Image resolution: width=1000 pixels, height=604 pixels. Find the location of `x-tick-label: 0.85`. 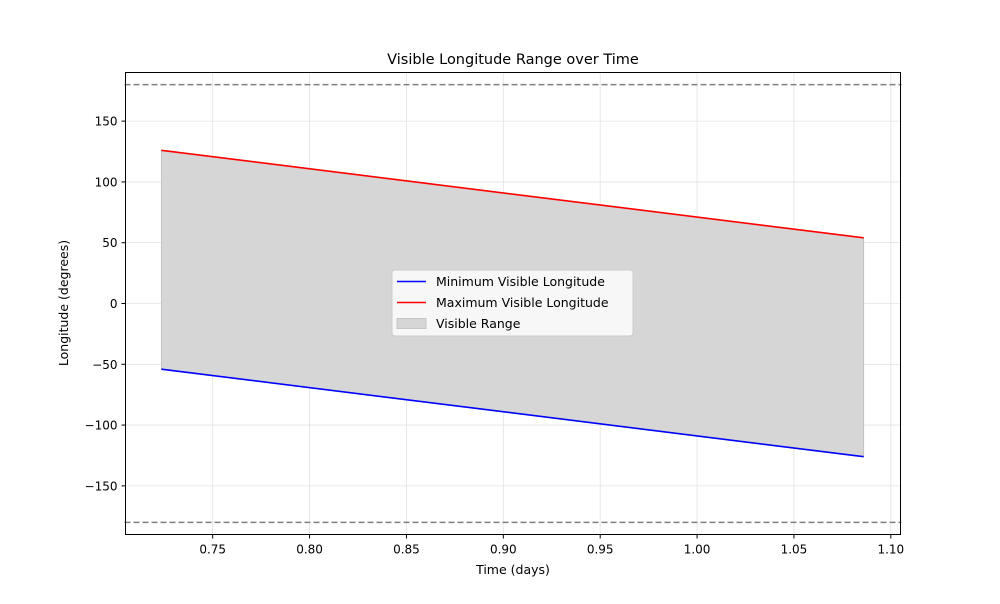

x-tick-label: 0.85 is located at coordinates (406, 550).